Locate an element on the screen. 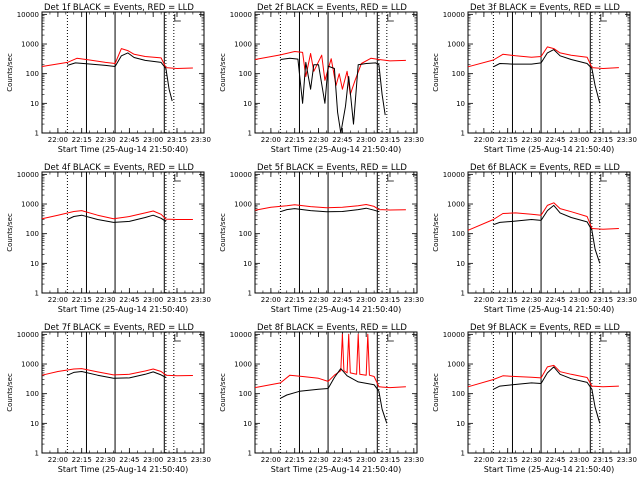 The height and width of the screenshot is (480, 640). chart-title: Det 3f BLACK = Events, RED = LLD is located at coordinates (545, 8).